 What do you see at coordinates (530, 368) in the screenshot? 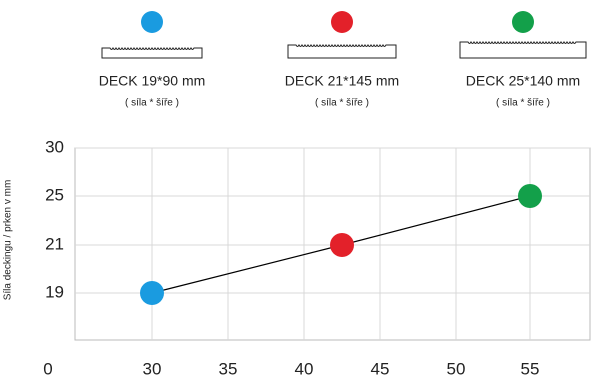
I see `x-tick-label: 55` at bounding box center [530, 368].